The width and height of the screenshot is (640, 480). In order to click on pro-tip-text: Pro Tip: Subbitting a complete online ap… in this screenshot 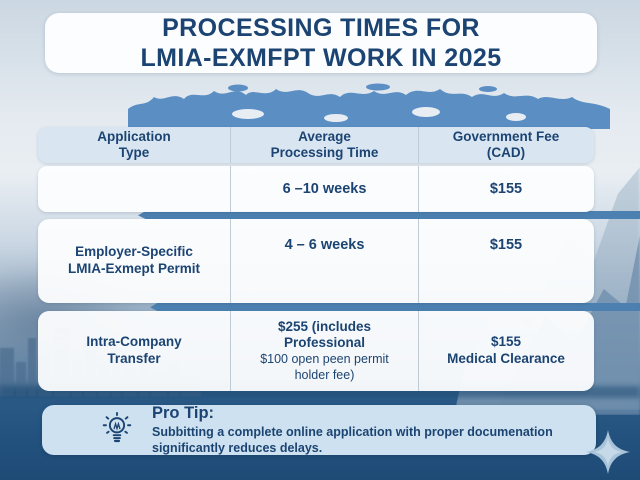, I will do `click(372, 430)`.